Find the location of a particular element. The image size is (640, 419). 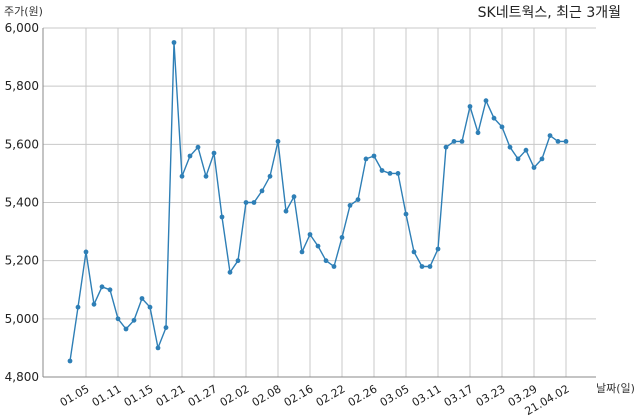

x-tick-label: 02.16 is located at coordinates (299, 395).